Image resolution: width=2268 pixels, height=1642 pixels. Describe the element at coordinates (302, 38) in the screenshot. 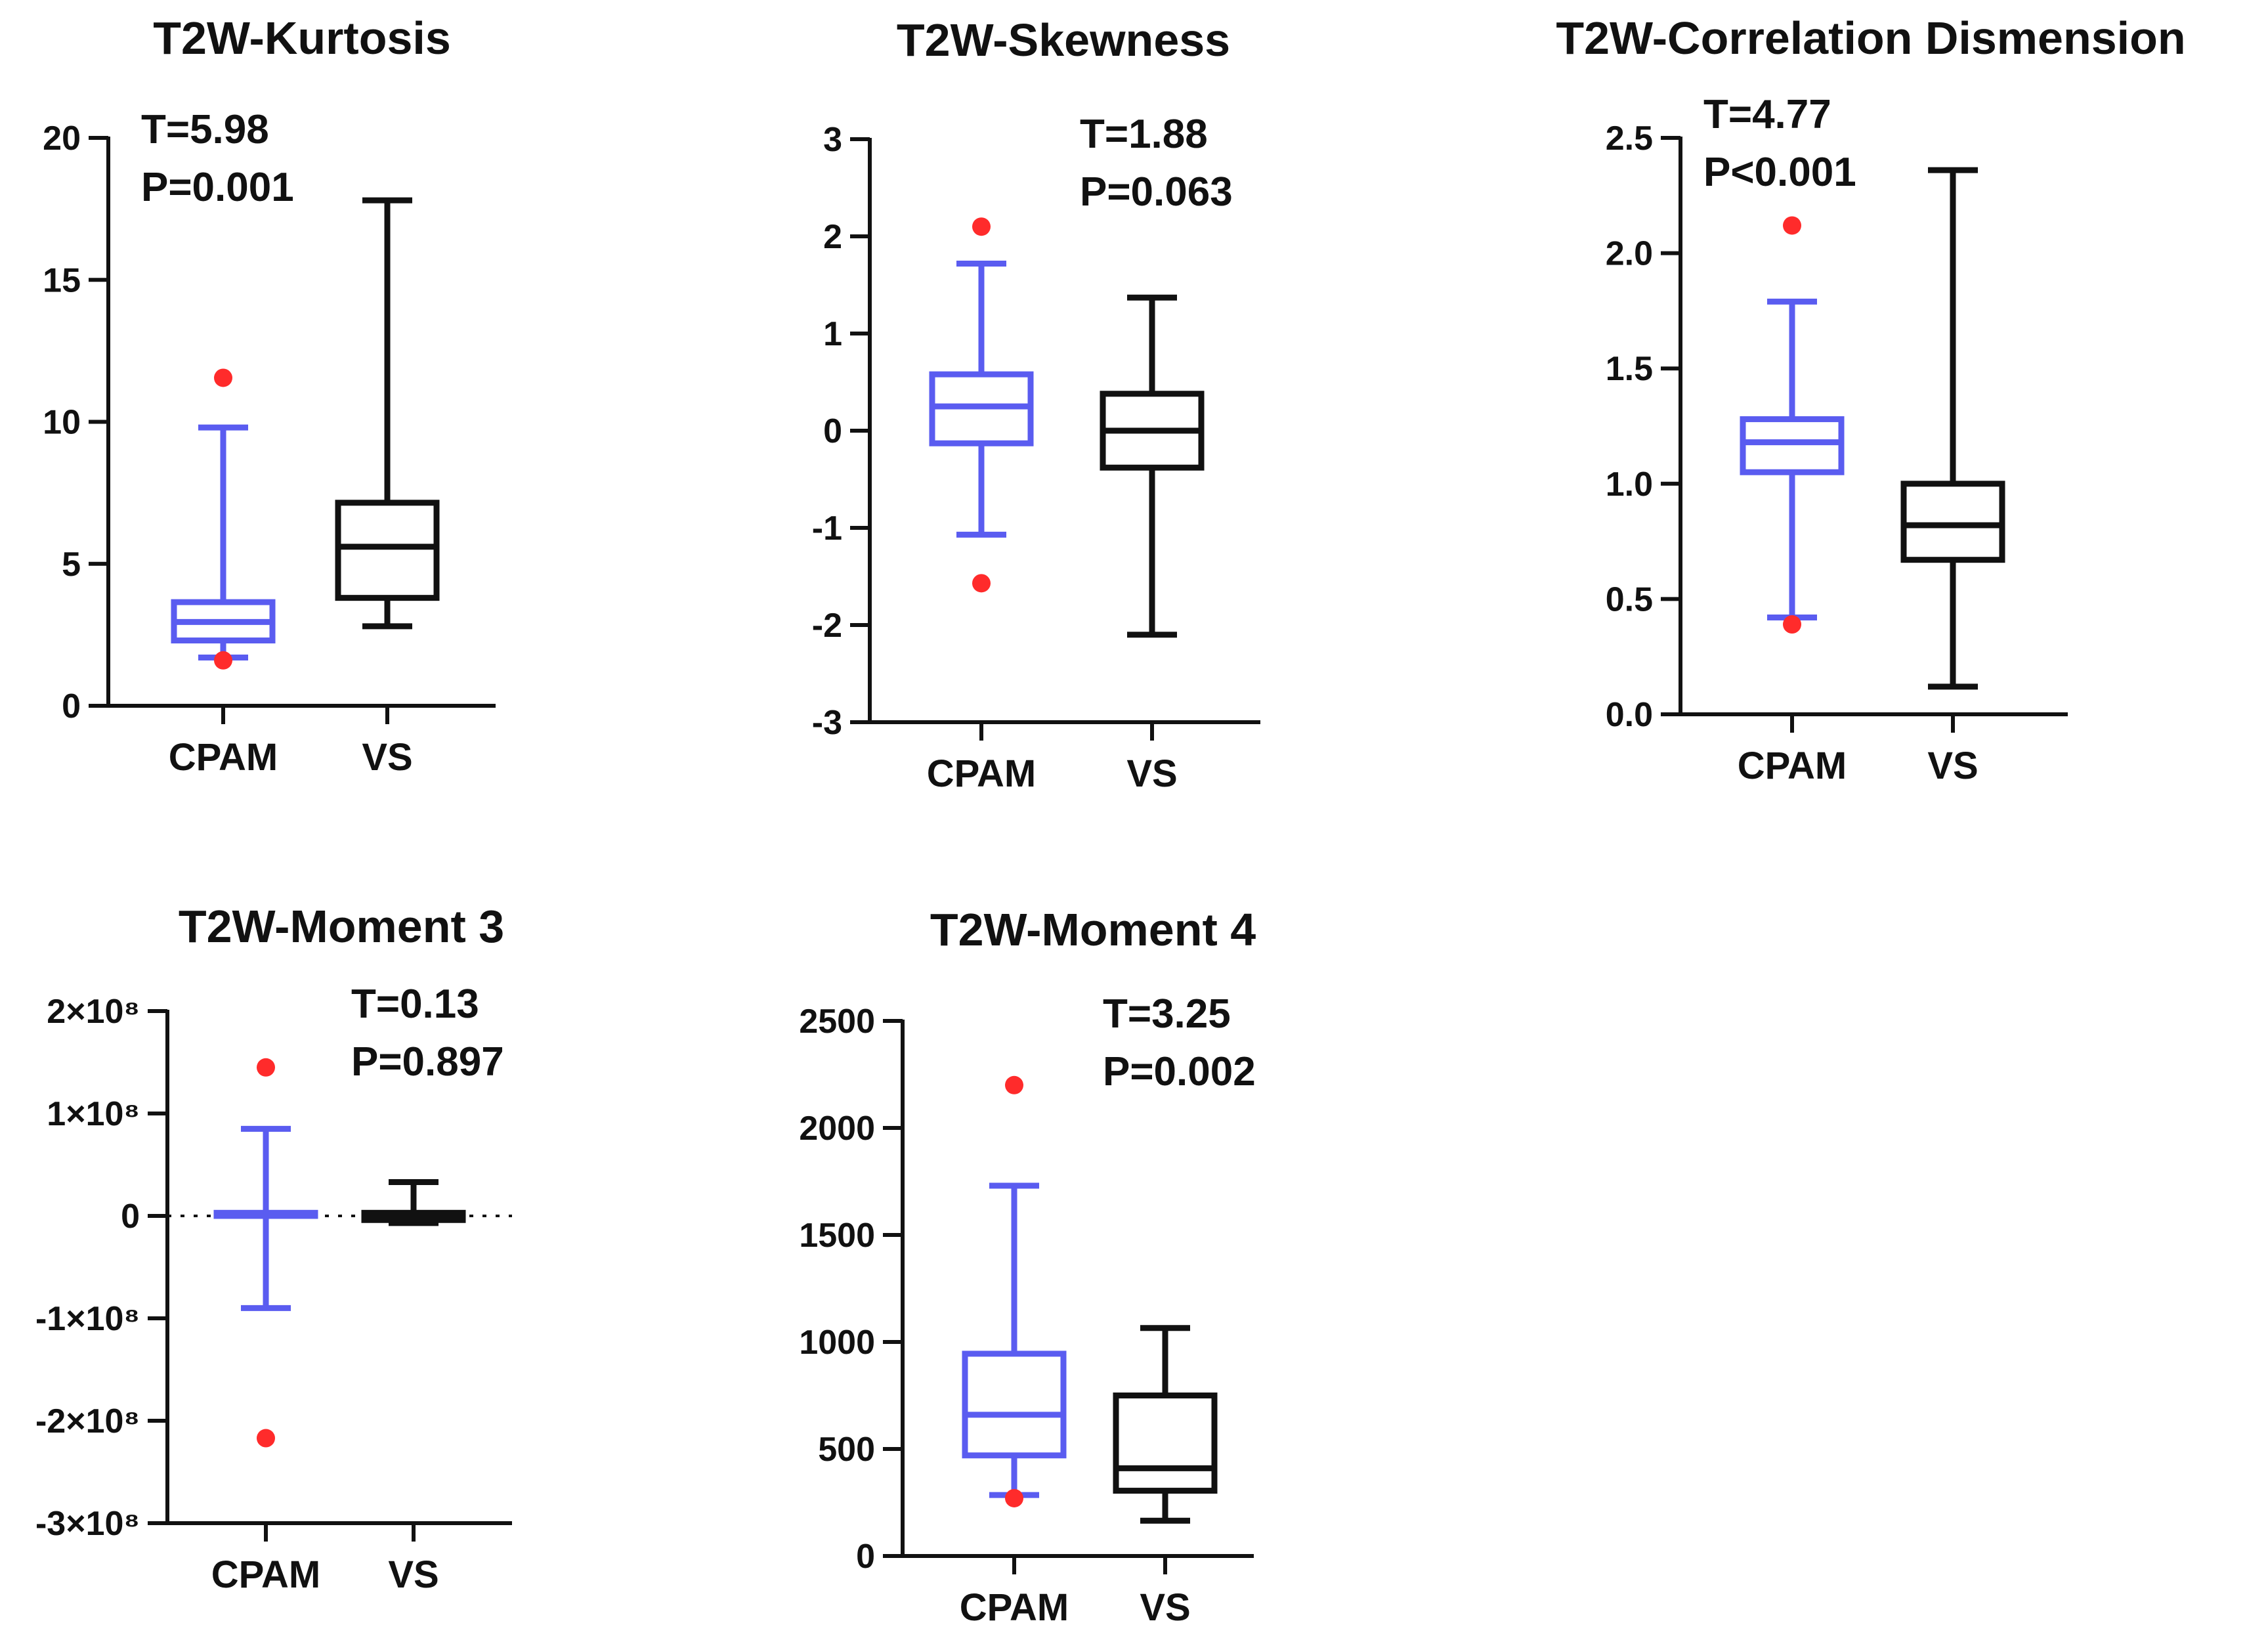

I see `chart-title: T2W-Kurtosis` at that location.